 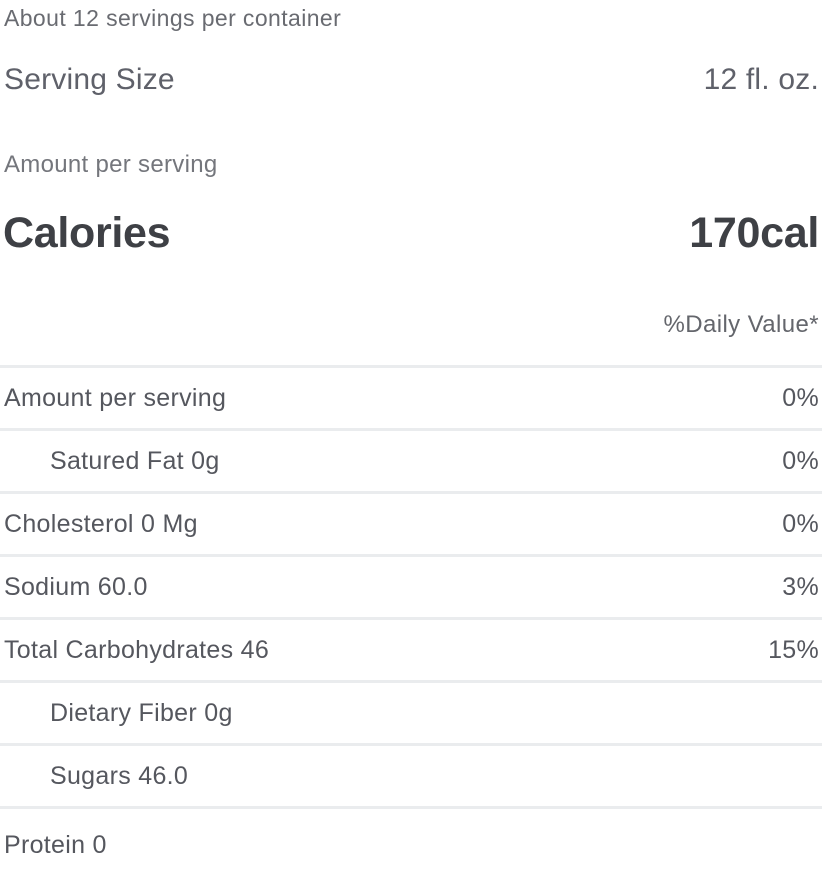 What do you see at coordinates (754, 233) in the screenshot?
I see `calories-value: 170cal` at bounding box center [754, 233].